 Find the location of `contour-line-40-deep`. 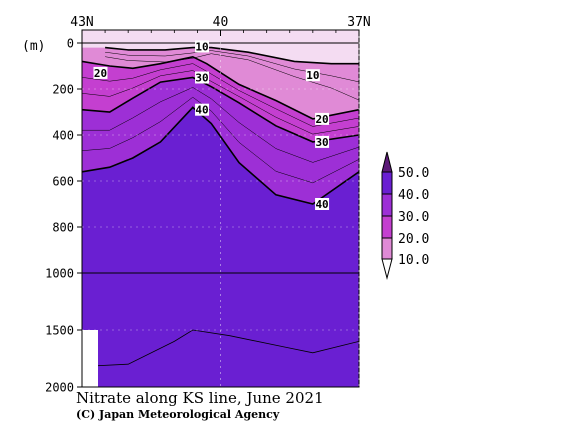

contour-line-40-deep is located at coordinates (220, 348).